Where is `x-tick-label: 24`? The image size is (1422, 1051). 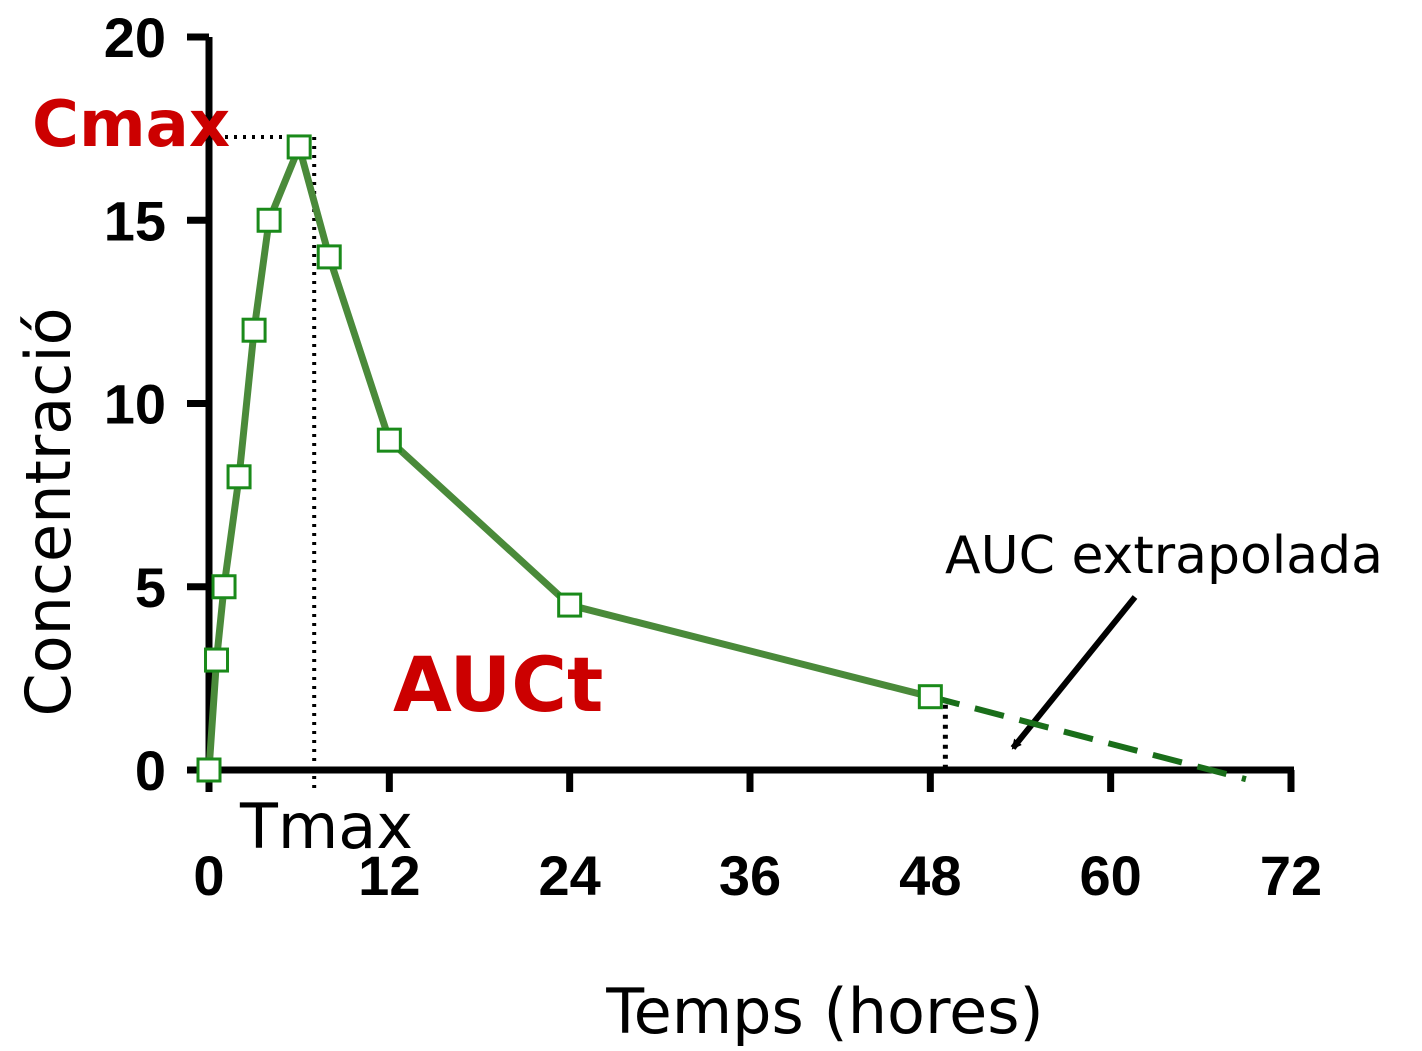 x-tick-label: 24 is located at coordinates (570, 875).